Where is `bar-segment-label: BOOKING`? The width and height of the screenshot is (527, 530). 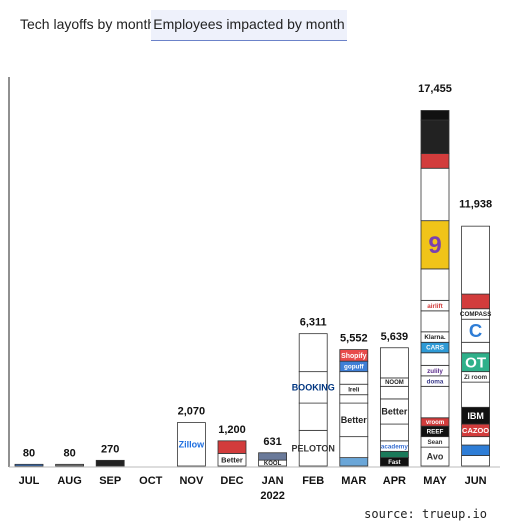 bar-segment-label: BOOKING is located at coordinates (313, 388).